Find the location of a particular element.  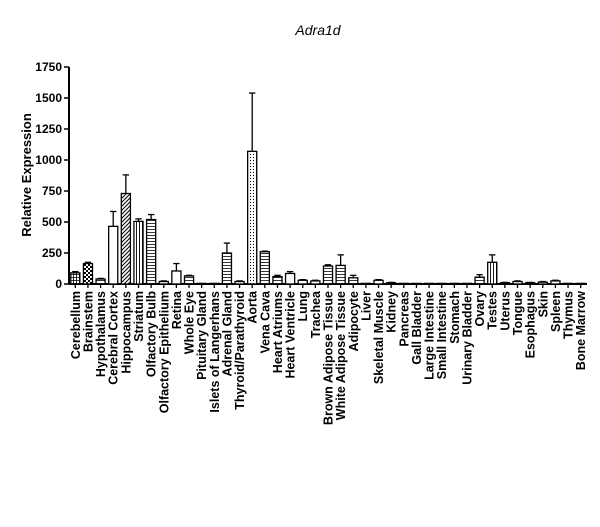

category-label: Brainstem is located at coordinates (88, 321).